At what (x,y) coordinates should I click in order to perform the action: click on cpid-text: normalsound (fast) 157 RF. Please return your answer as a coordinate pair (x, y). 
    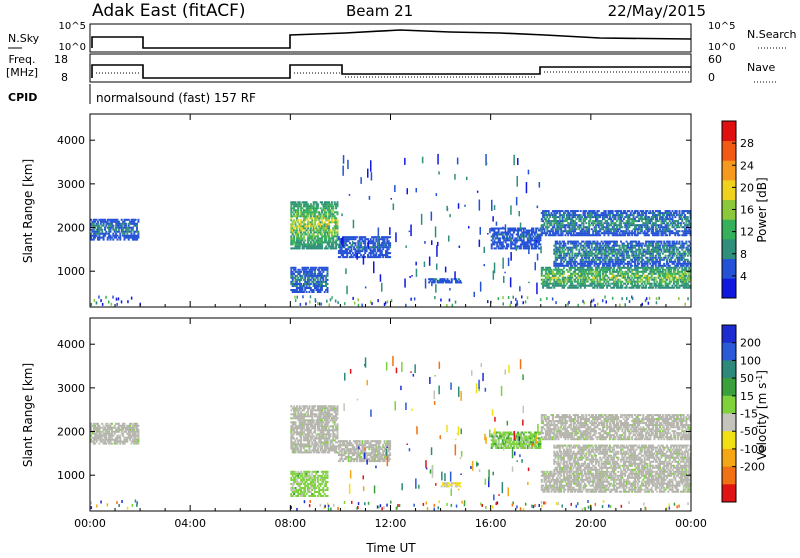
    Looking at the image, I should click on (176, 98).